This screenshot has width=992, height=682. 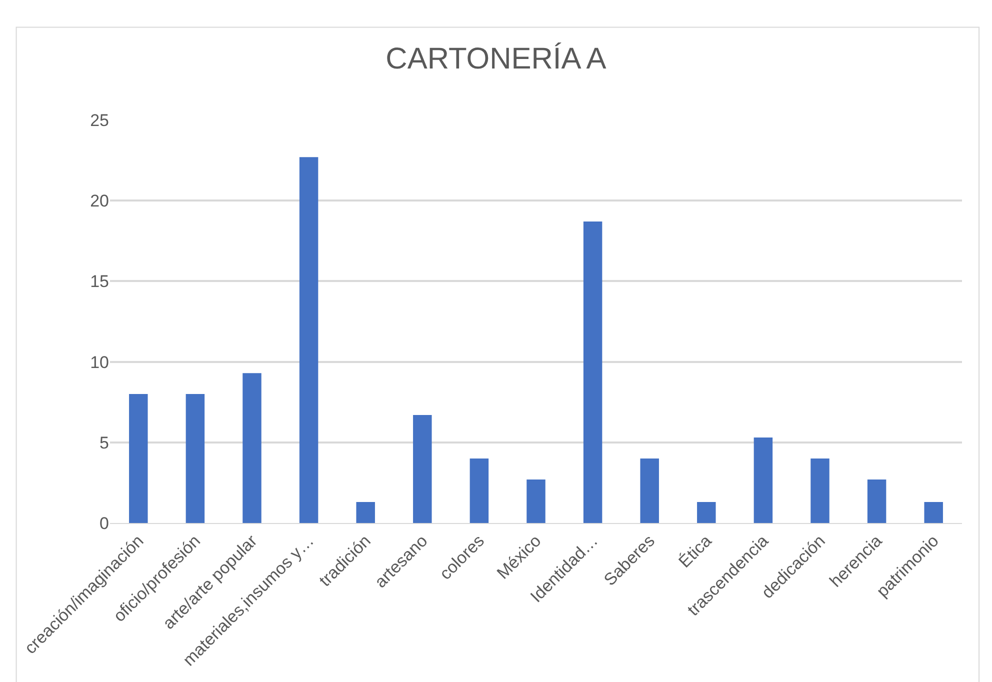 What do you see at coordinates (104, 442) in the screenshot?
I see `y-tick-label: 5` at bounding box center [104, 442].